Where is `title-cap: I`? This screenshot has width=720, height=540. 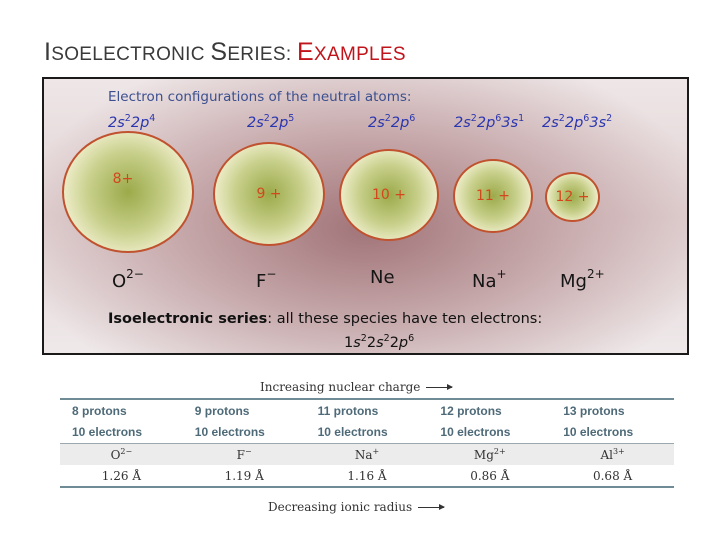
title-cap: I is located at coordinates (48, 52).